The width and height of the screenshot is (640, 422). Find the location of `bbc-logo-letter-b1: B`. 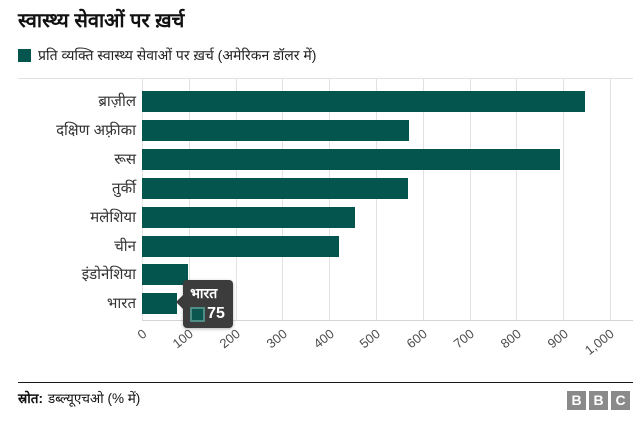

bbc-logo-letter-b1: B is located at coordinates (576, 400).